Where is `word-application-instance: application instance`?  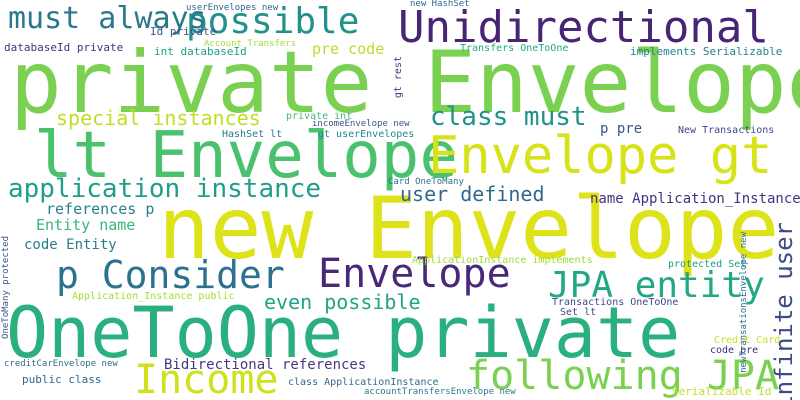
word-application-instance: application instance is located at coordinates (165, 189).